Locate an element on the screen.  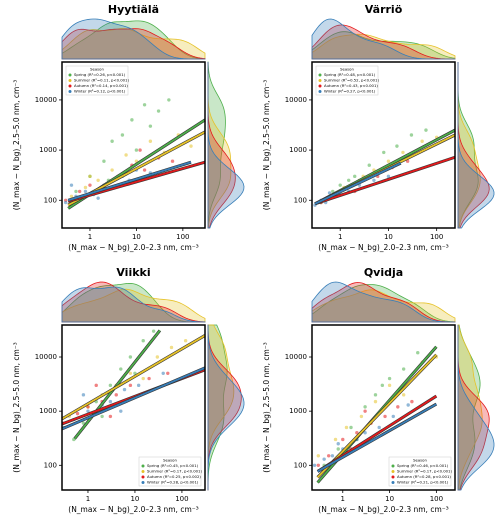
legend-label: Winter (R²=0.12, p<0.001) is located at coordinates (100, 91).